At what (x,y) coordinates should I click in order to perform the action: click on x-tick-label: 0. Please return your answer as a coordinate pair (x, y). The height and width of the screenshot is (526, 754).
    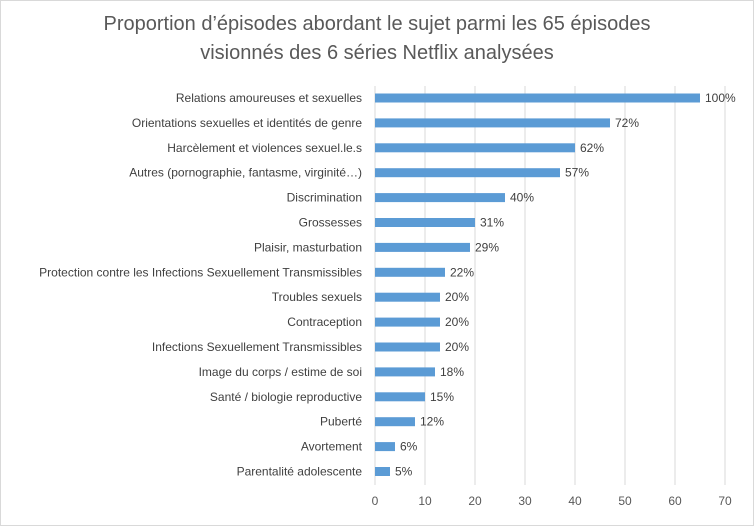
    Looking at the image, I should click on (375, 501).